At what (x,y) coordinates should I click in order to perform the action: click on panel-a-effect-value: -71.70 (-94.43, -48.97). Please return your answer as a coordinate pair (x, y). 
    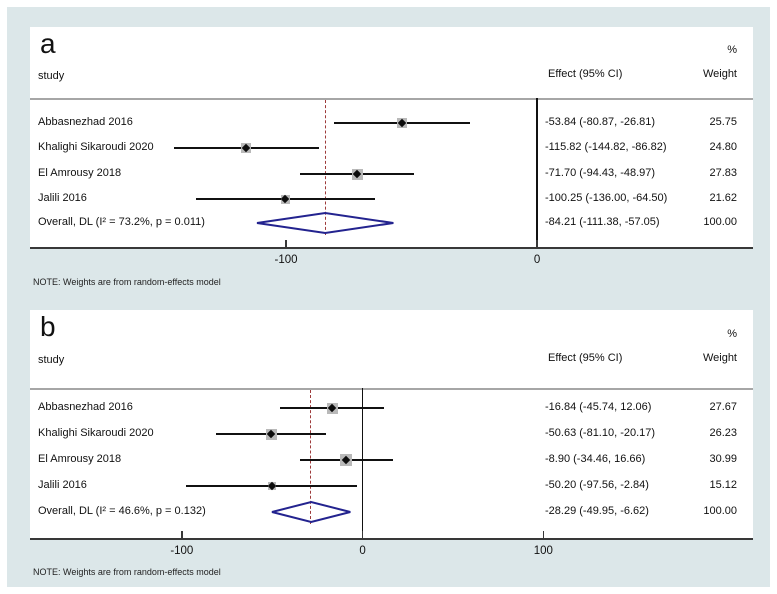
    Looking at the image, I should click on (600, 173).